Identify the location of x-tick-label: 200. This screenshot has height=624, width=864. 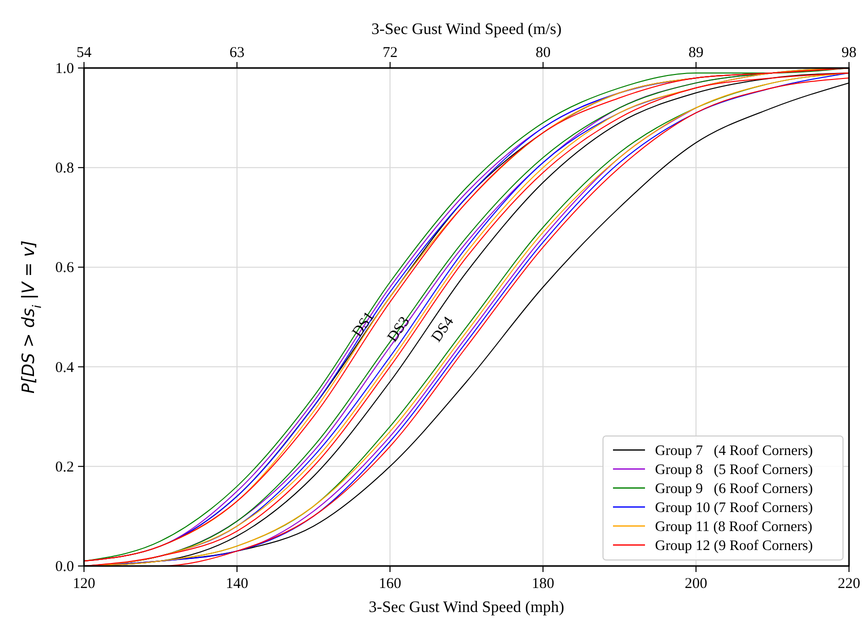
(696, 584).